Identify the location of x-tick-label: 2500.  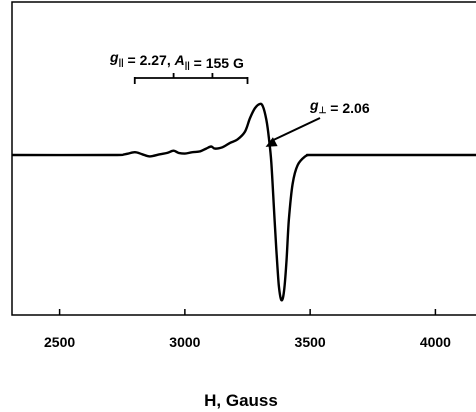
(59, 342).